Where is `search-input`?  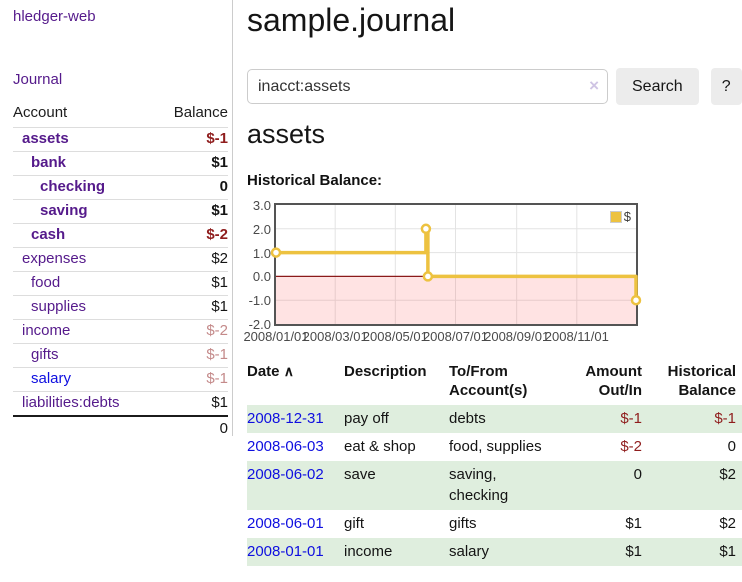
search-input is located at coordinates (427, 86).